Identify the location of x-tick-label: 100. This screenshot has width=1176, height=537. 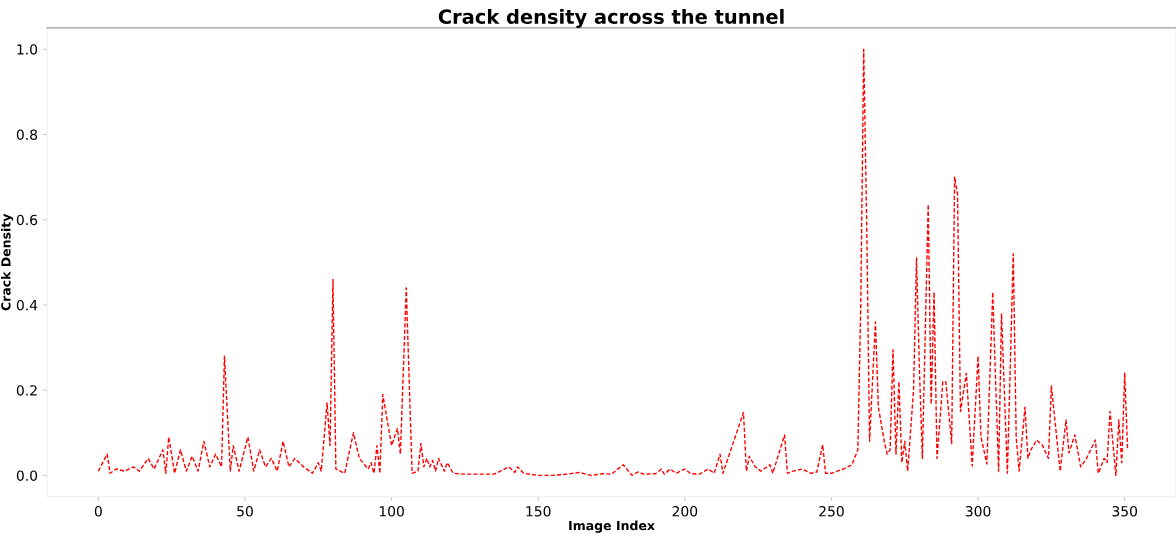
(391, 511).